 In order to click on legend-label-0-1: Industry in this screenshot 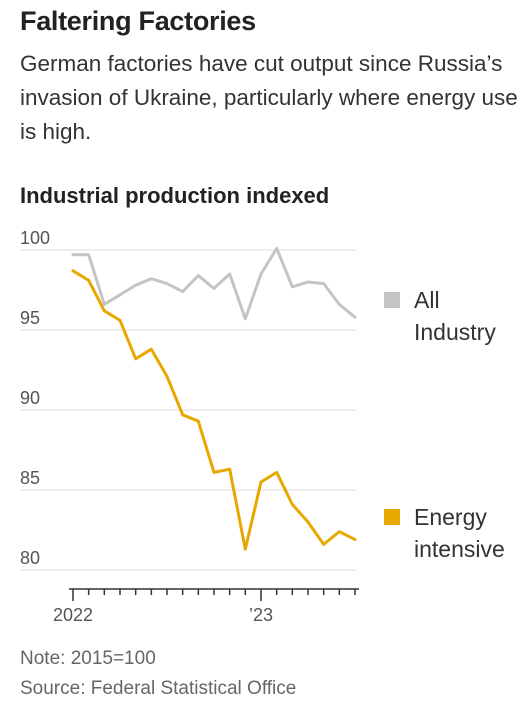, I will do `click(455, 332)`.